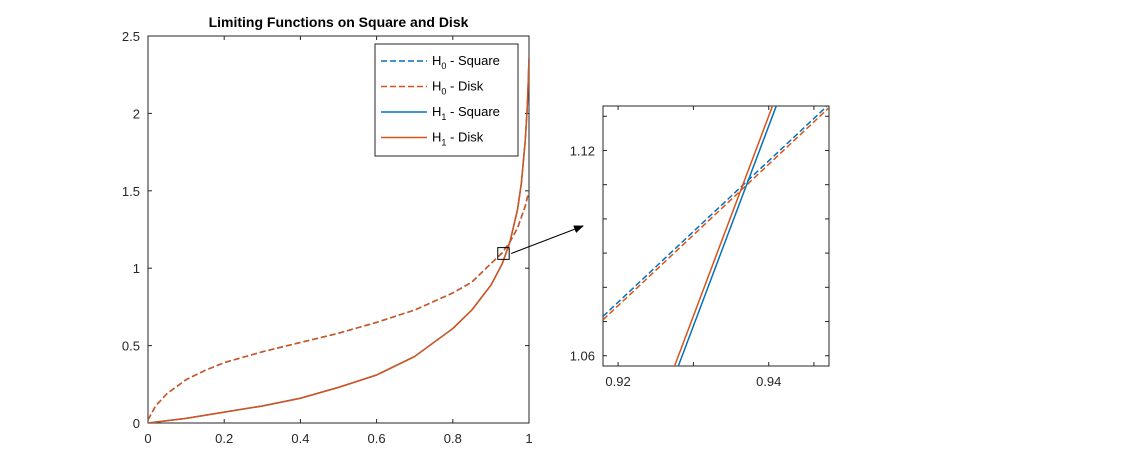 This screenshot has width=1139, height=475. I want to click on x-tick-label: 0.6, so click(377, 438).